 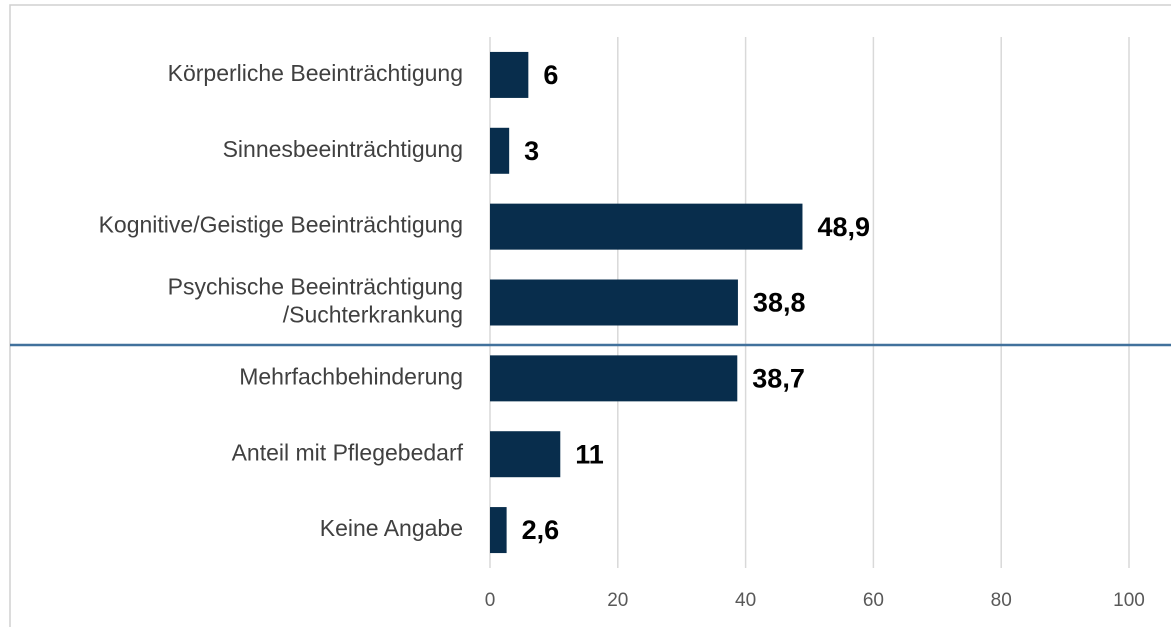 I want to click on value-label: 11, so click(x=589, y=454).